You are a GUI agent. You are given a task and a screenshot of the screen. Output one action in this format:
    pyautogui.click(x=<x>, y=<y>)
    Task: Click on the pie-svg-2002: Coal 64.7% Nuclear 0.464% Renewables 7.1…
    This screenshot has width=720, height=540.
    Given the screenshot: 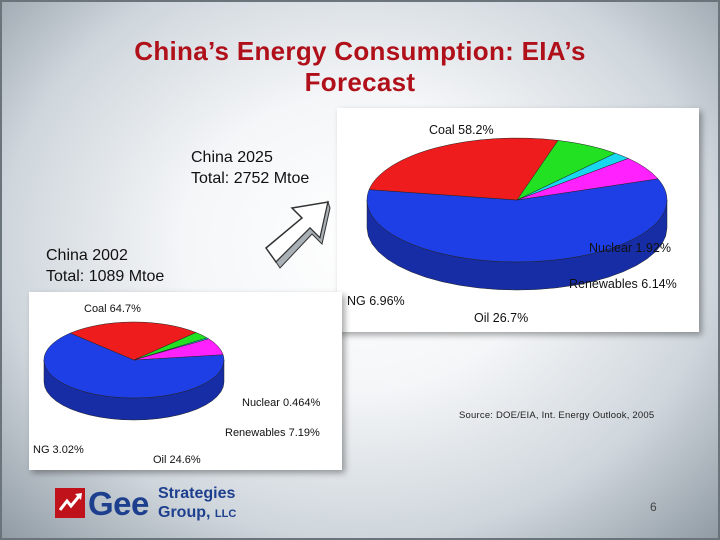 What is the action you would take?
    pyautogui.click(x=176, y=384)
    